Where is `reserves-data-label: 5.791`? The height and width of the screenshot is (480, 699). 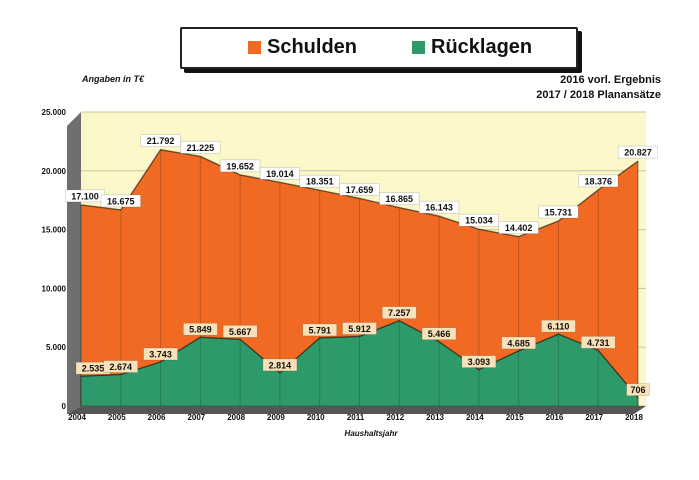
reserves-data-label: 5.791 is located at coordinates (319, 330).